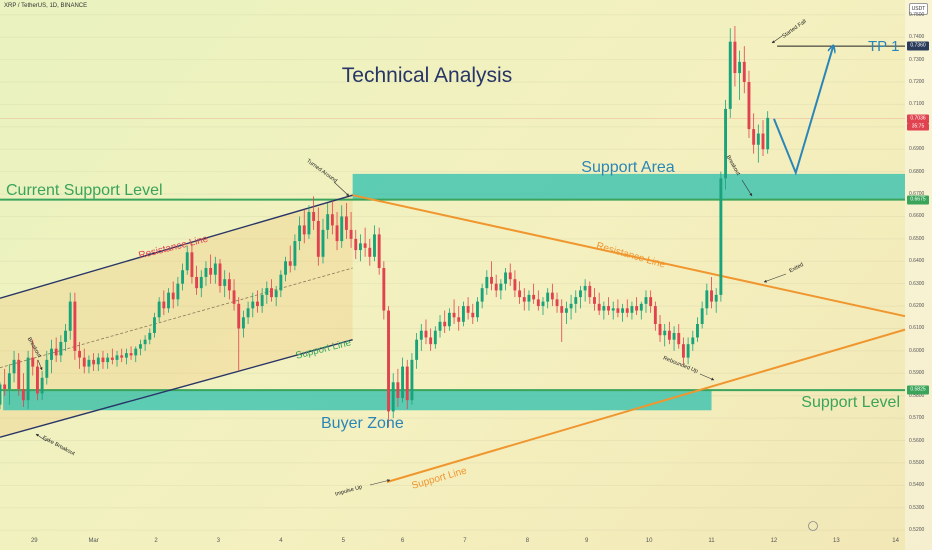 The image size is (932, 550). Describe the element at coordinates (917, 485) in the screenshot. I see `price-tick-label: 0.5400` at that location.